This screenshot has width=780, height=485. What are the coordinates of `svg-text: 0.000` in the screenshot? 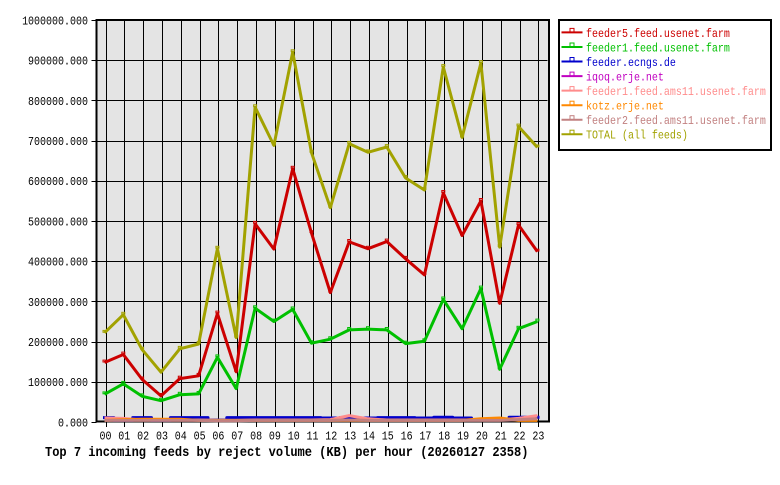 It's located at (73, 424).